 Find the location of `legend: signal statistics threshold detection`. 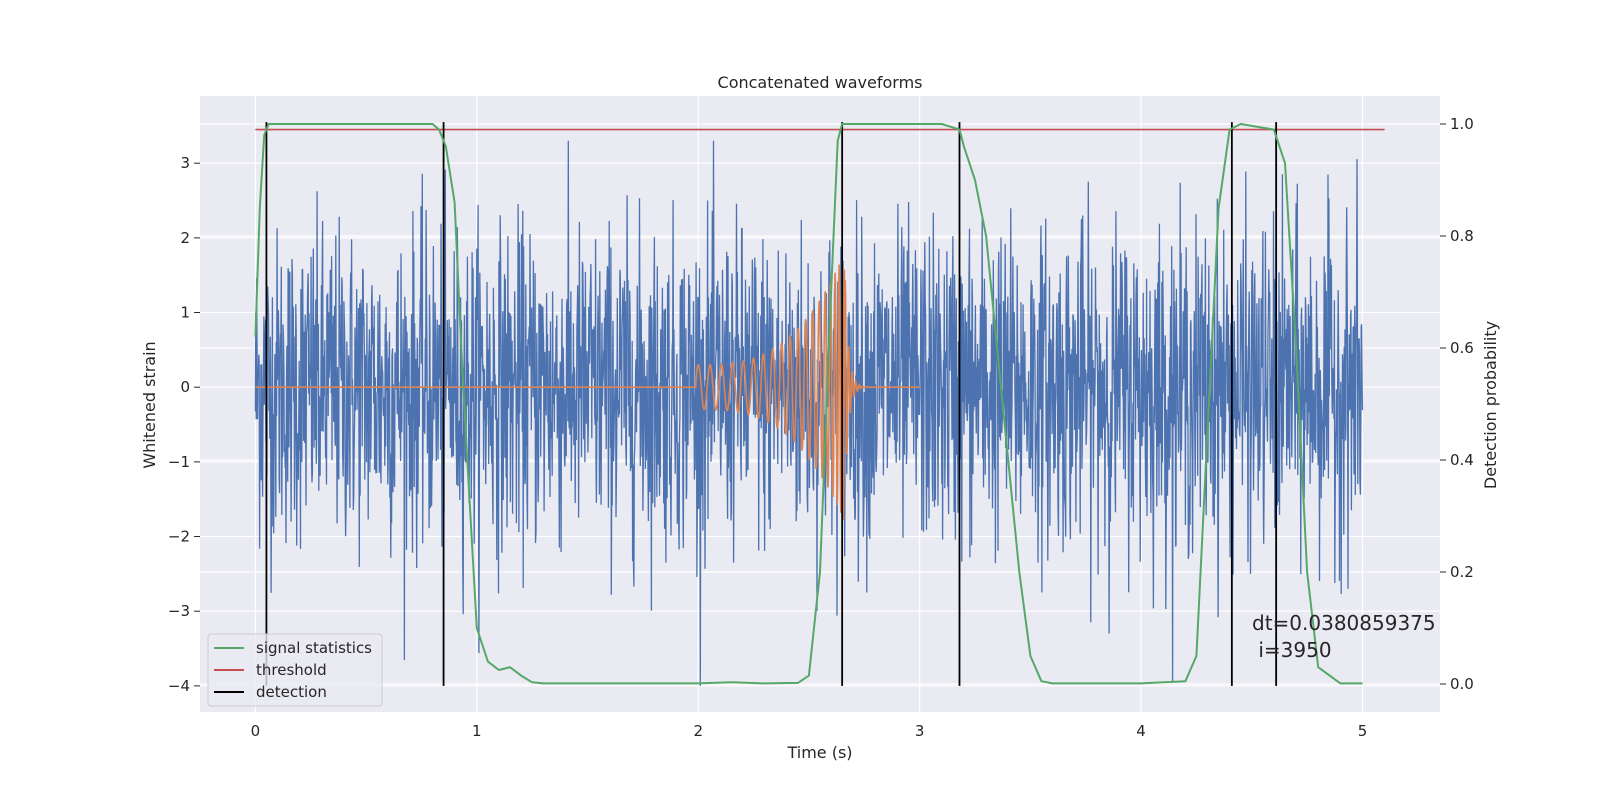

legend: signal statistics threshold detection is located at coordinates (295, 670).